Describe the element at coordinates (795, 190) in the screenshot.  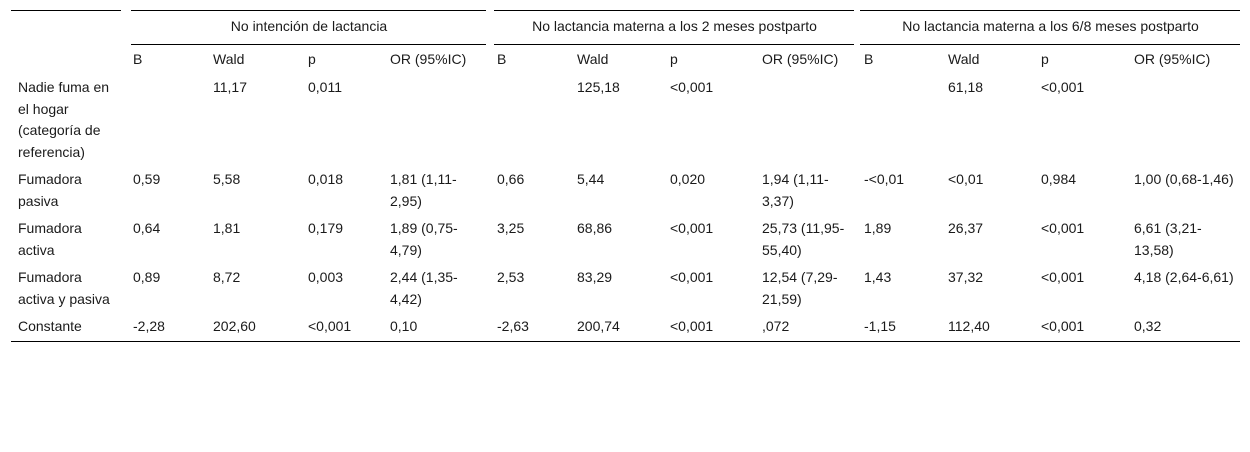
I see `table-cell: 1,94 (1,11-3,37)` at that location.